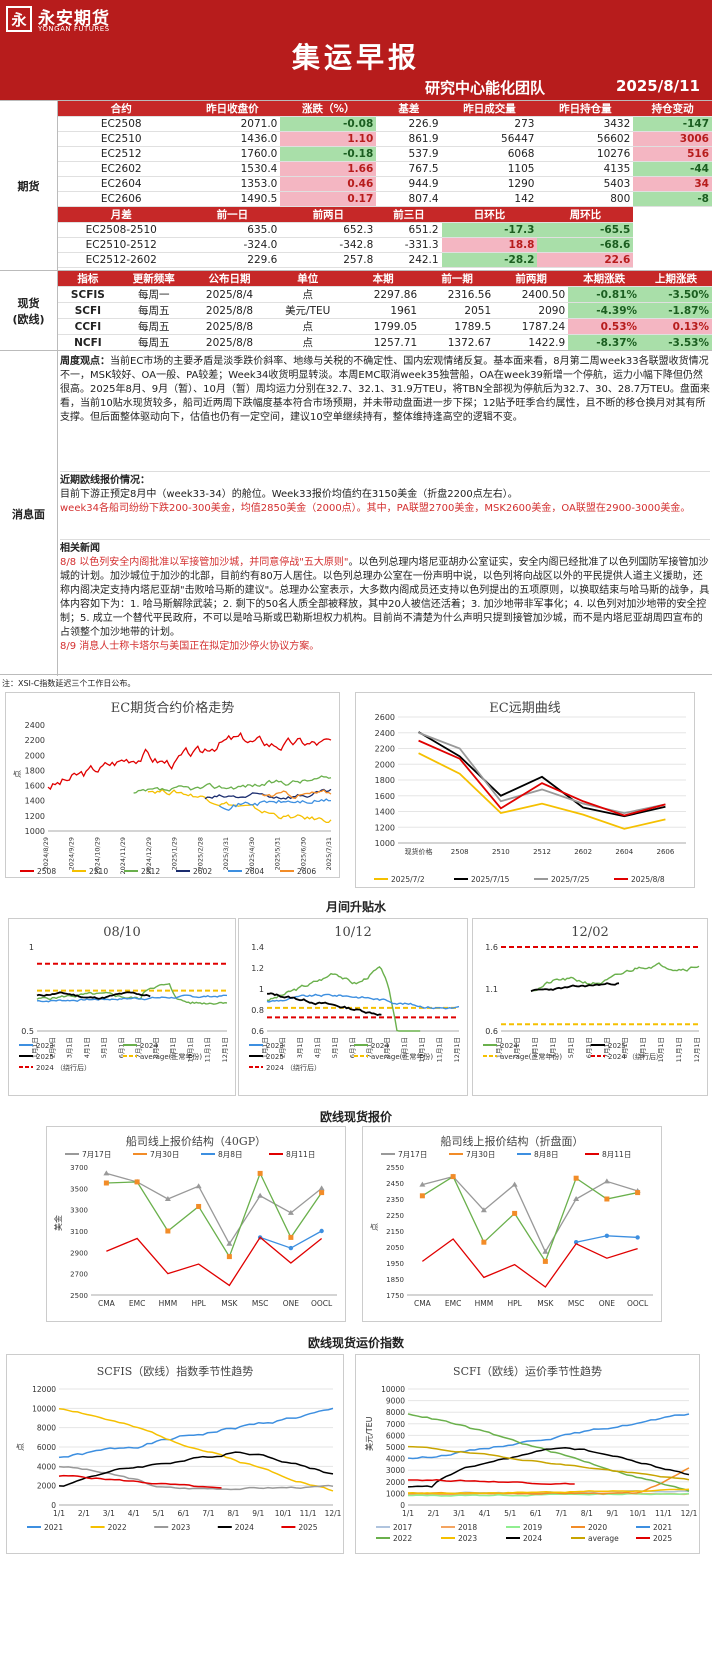  What do you see at coordinates (603, 1538) in the screenshot?
I see `legend-label: average` at bounding box center [603, 1538].